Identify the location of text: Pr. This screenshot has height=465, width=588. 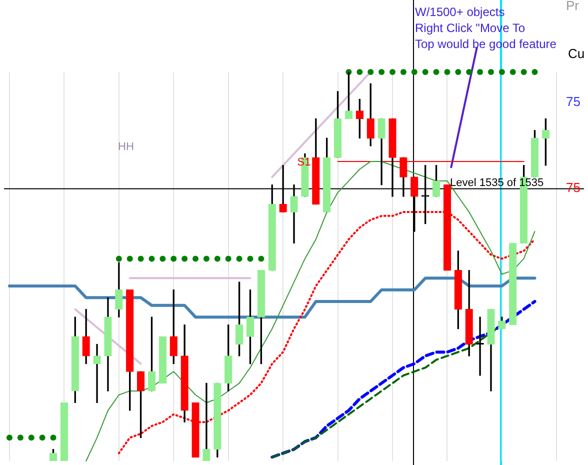
(573, 6).